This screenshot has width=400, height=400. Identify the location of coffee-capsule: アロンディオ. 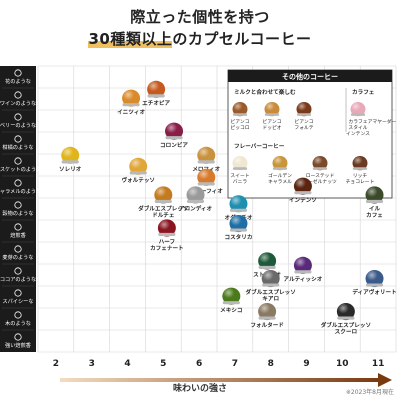
(196, 199).